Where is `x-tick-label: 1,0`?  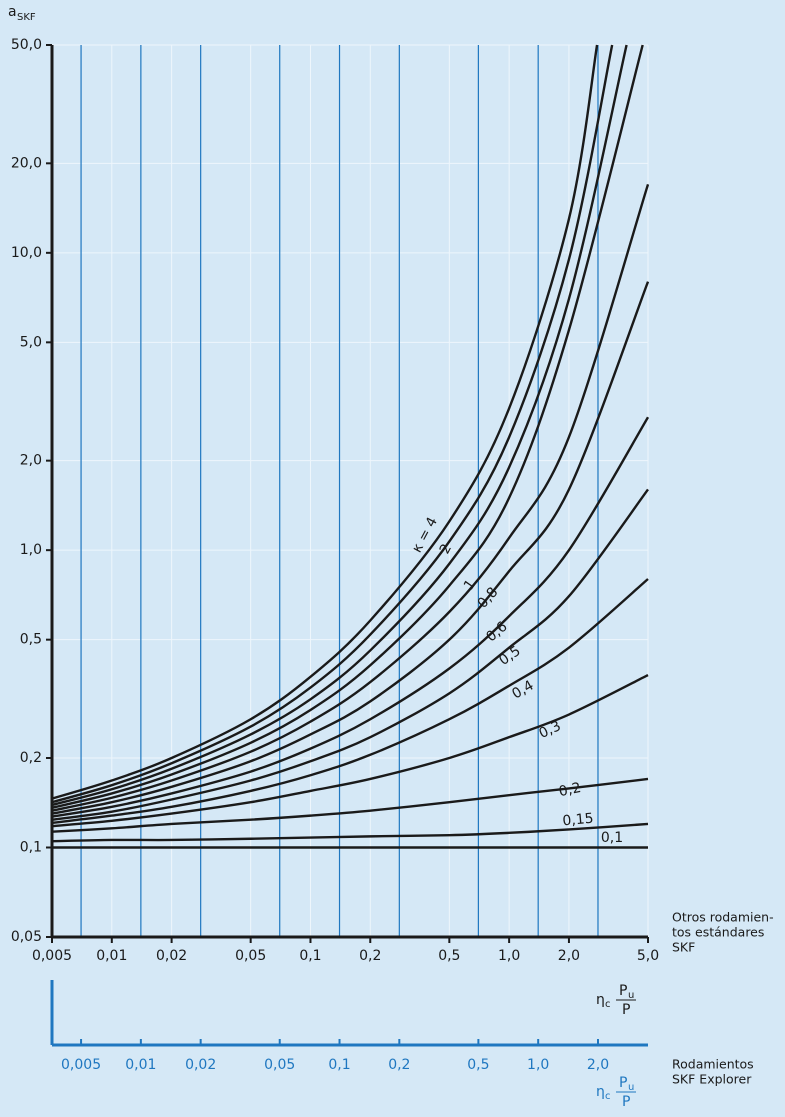
x-tick-label: 1,0 is located at coordinates (509, 956).